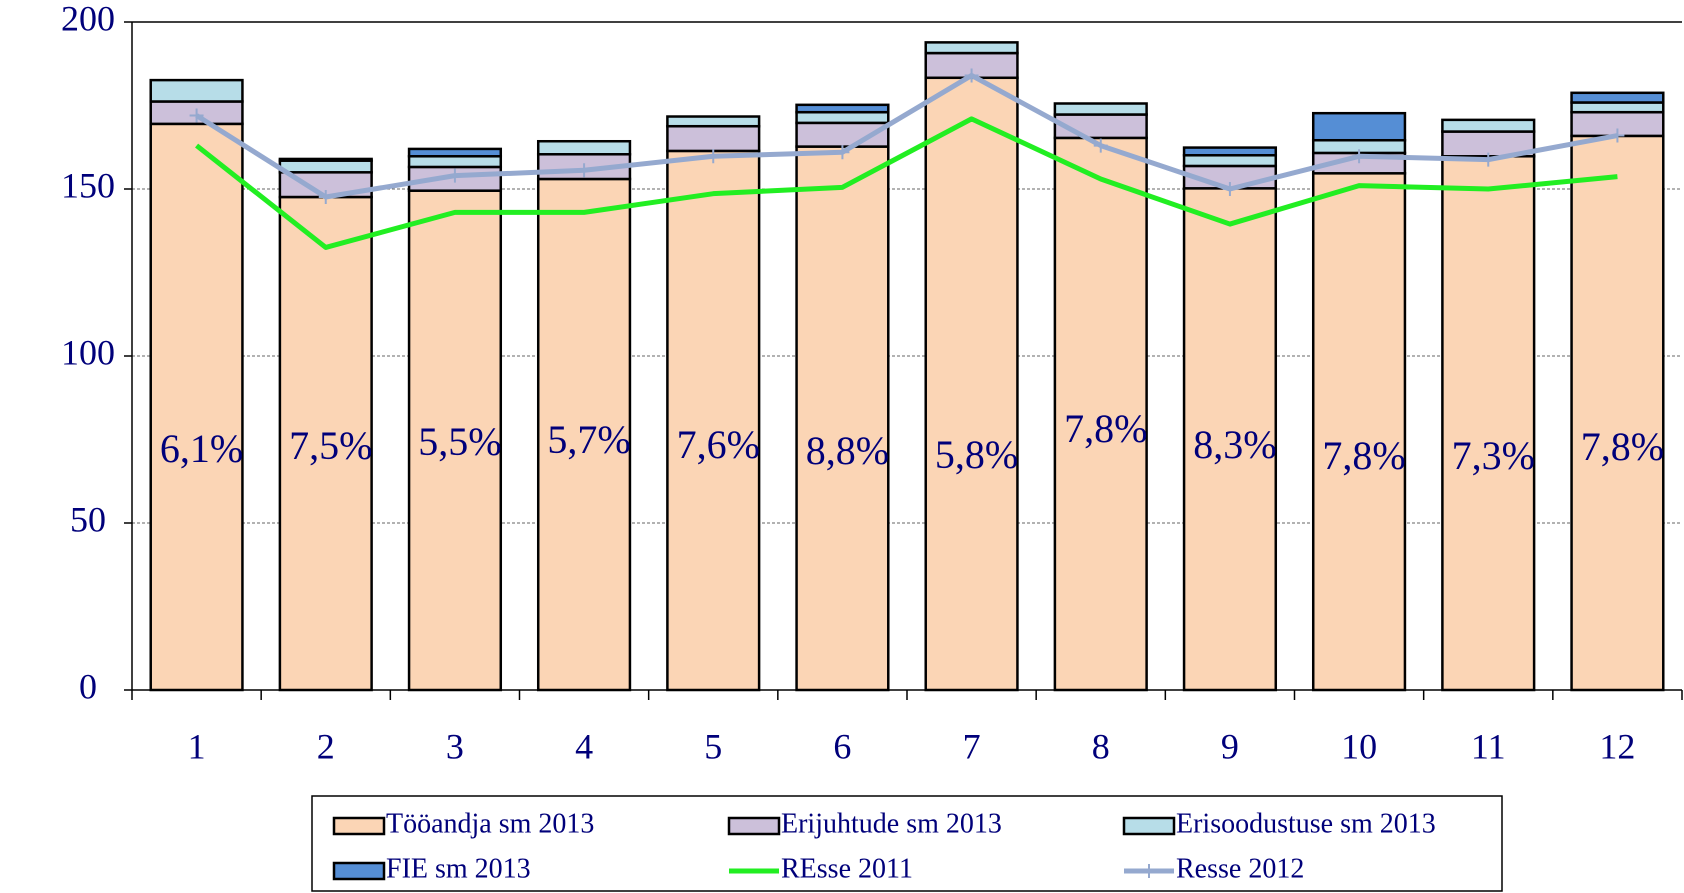 The width and height of the screenshot is (1684, 893). What do you see at coordinates (1306, 823) in the screenshot?
I see `legend-label: Erisoodustuse sm 2013` at bounding box center [1306, 823].